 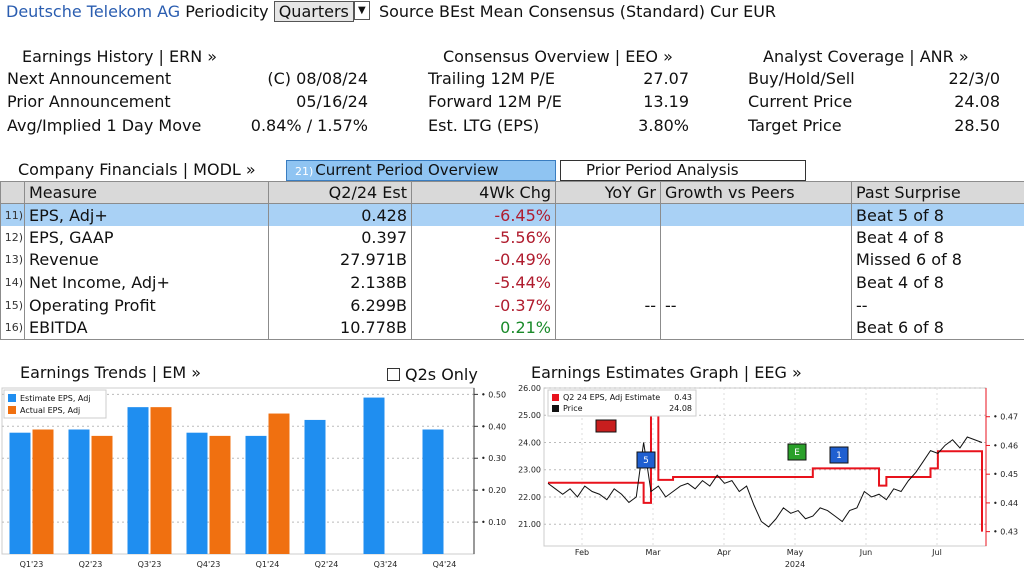 What do you see at coordinates (866, 56) in the screenshot?
I see `analyst-coverage-title: Analyst Coverage | ANR »` at bounding box center [866, 56].